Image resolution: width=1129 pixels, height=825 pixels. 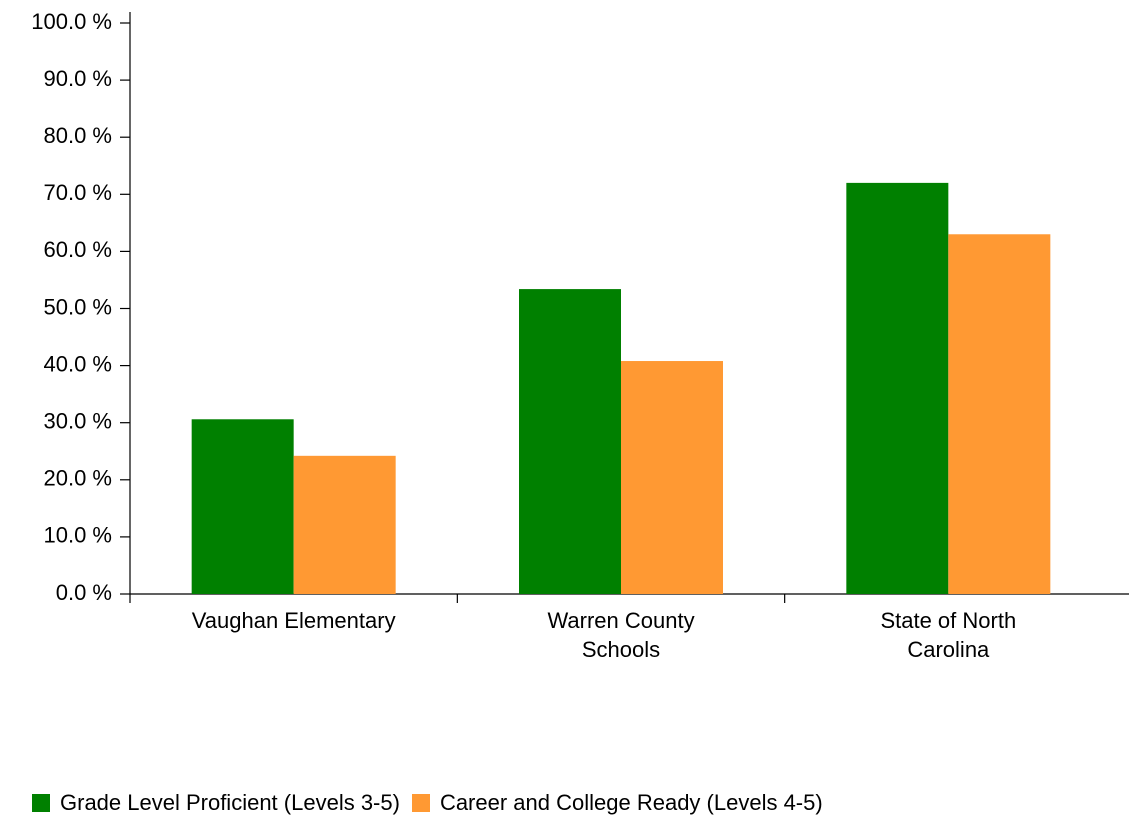 I want to click on x-tick-label: Vaughan Elementary, so click(x=293, y=620).